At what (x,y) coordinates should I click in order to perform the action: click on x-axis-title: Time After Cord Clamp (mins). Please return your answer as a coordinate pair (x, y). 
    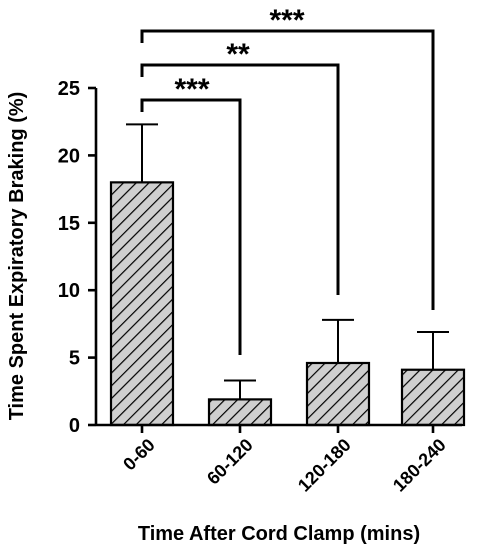
    Looking at the image, I should click on (279, 534).